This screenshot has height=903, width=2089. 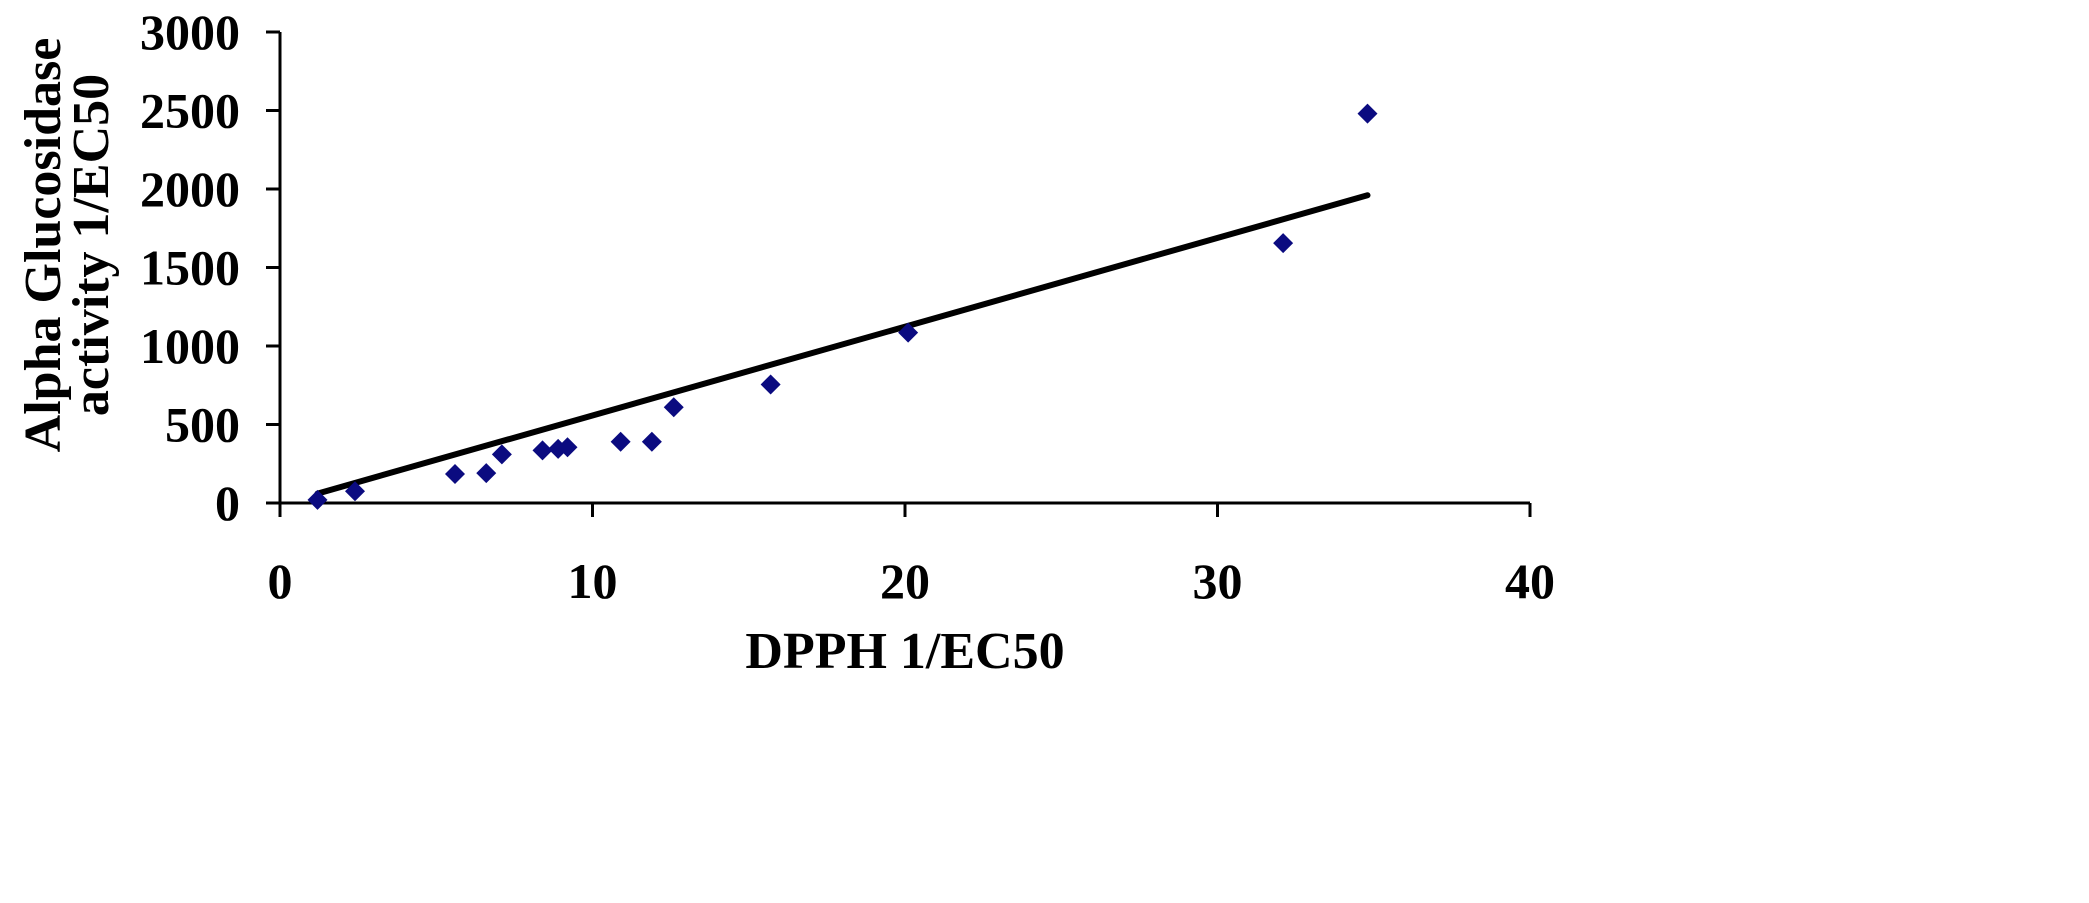 I want to click on y-tick-label: 2500, so click(x=190, y=111).